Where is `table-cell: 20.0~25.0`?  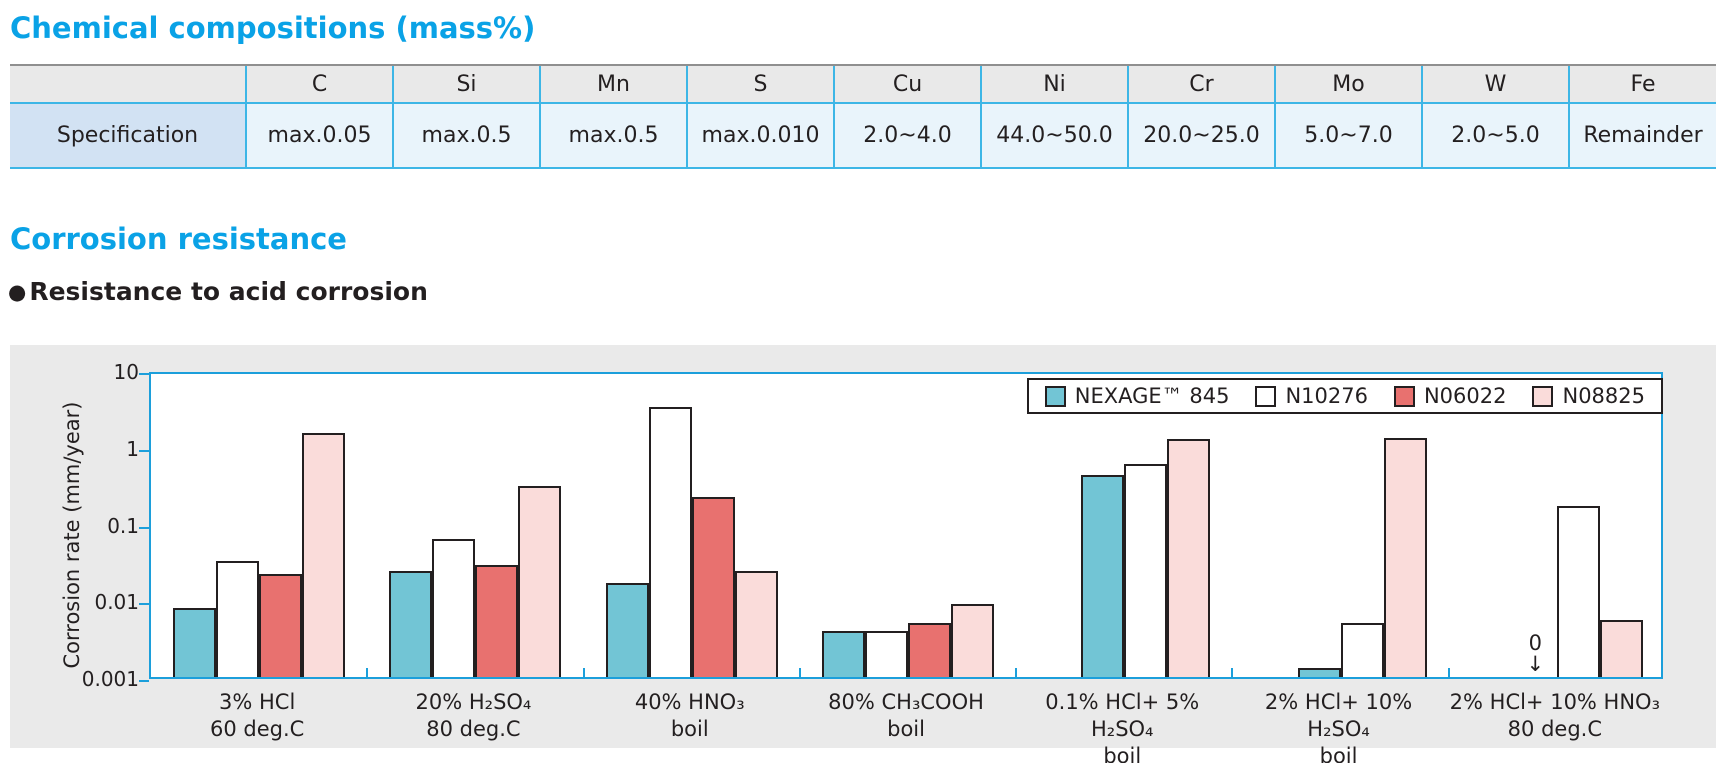
table-cell: 20.0~25.0 is located at coordinates (1201, 136).